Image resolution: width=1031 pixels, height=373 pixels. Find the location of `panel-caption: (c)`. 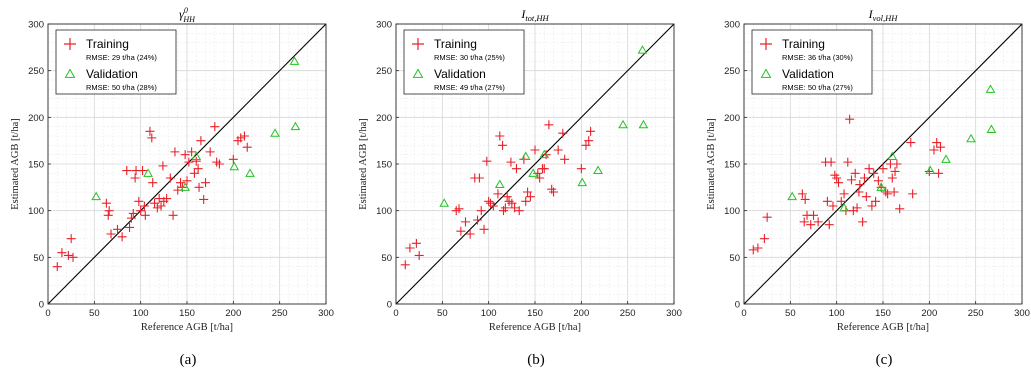

panel-caption: (c) is located at coordinates (884, 360).